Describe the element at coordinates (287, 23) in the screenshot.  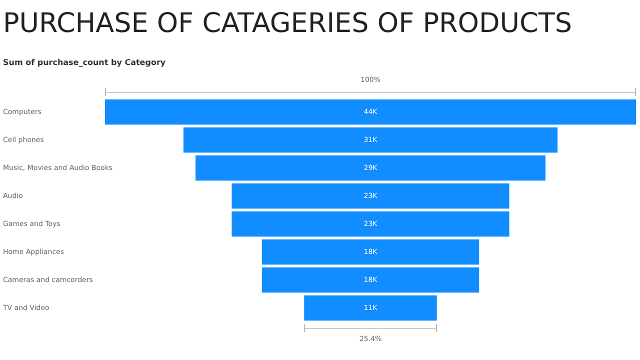
I see `text: PURCHASE OF CATAGERIES OF PRODUCTS` at that location.